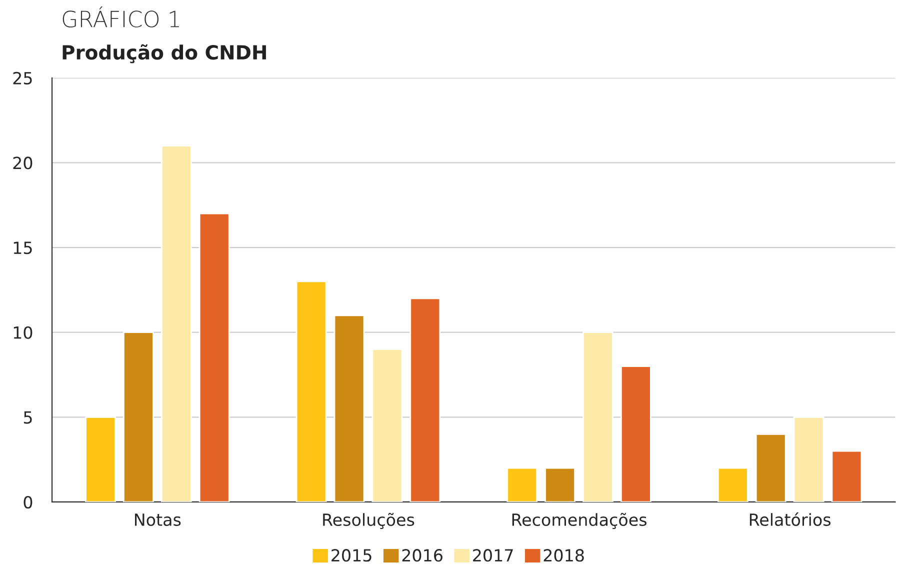 This screenshot has width=897, height=577. I want to click on chart-subtitle: Produção do CNDH, so click(164, 54).